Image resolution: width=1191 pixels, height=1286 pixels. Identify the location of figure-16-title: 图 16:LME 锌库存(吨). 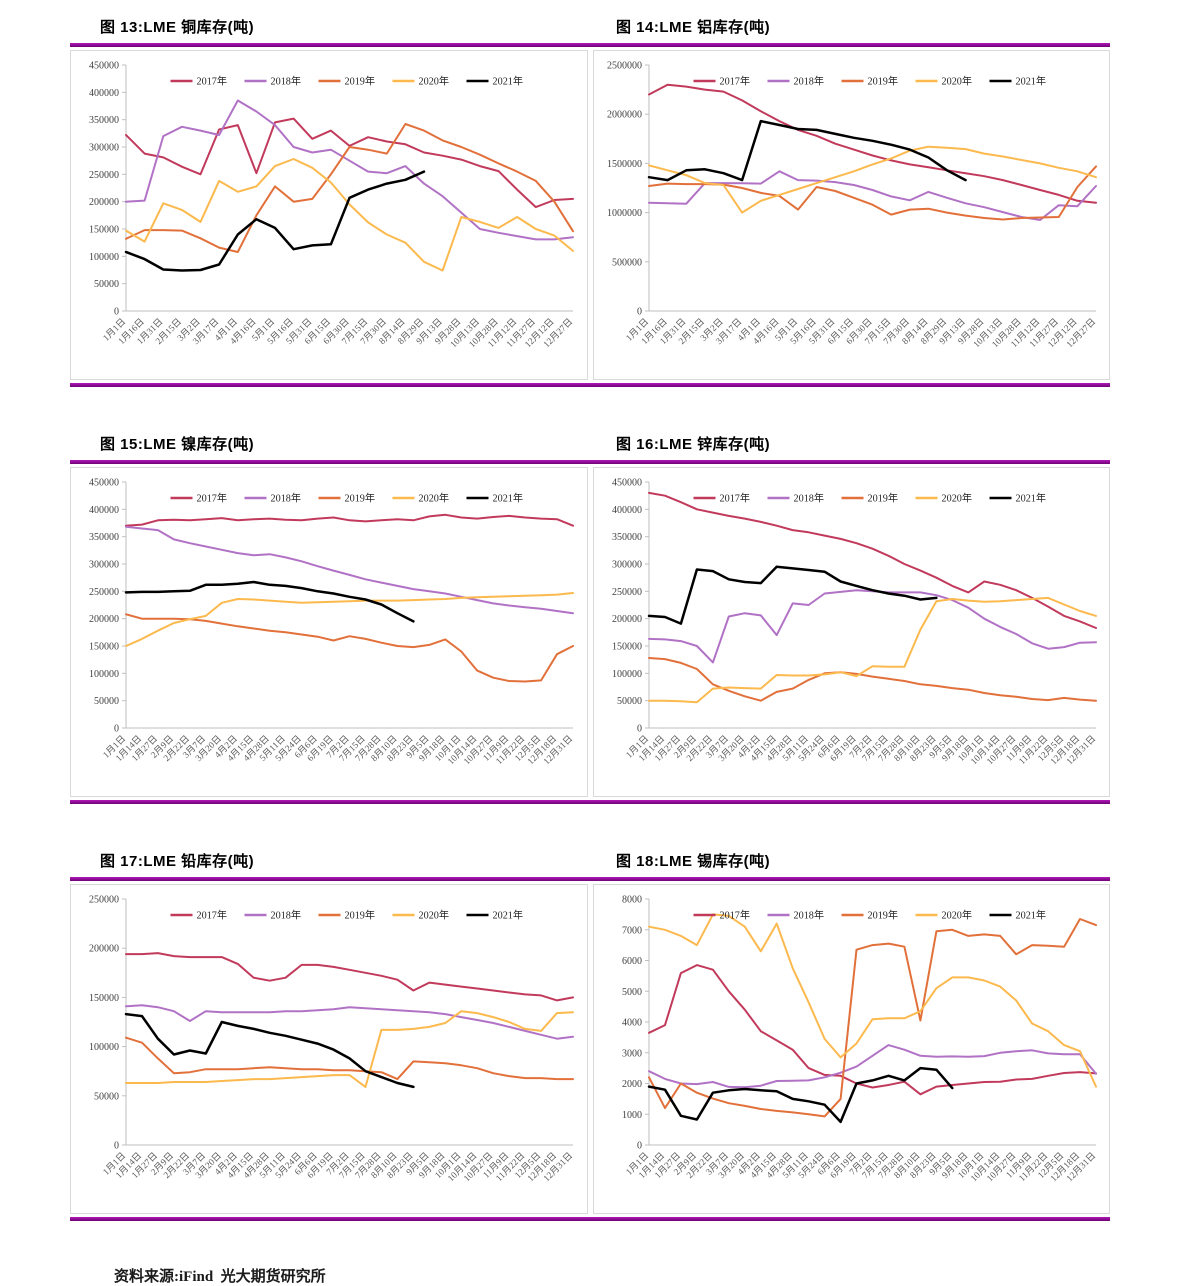
(693, 444).